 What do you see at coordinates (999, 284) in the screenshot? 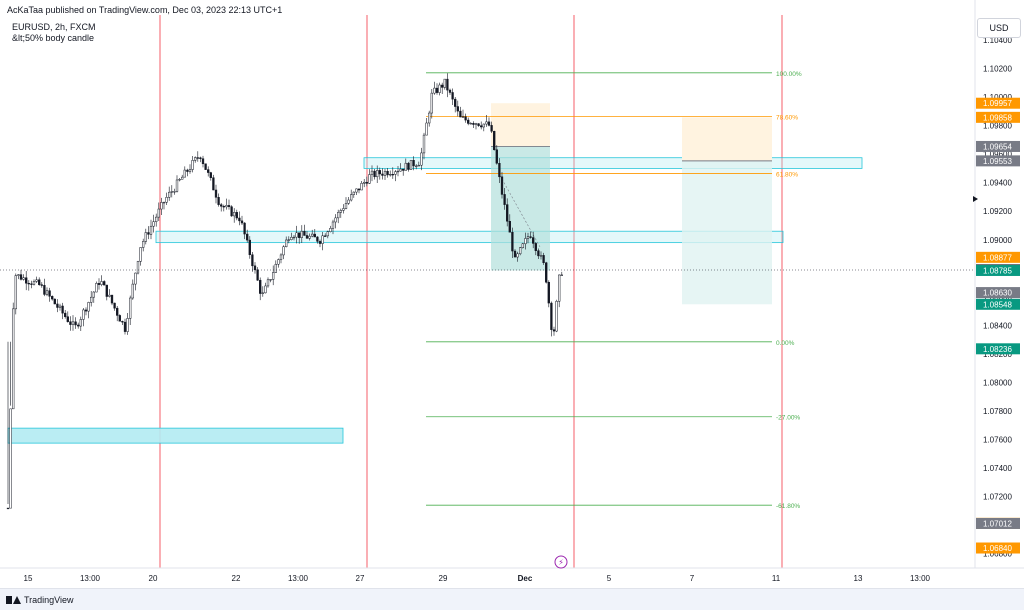
I see `price-axis` at bounding box center [999, 284].